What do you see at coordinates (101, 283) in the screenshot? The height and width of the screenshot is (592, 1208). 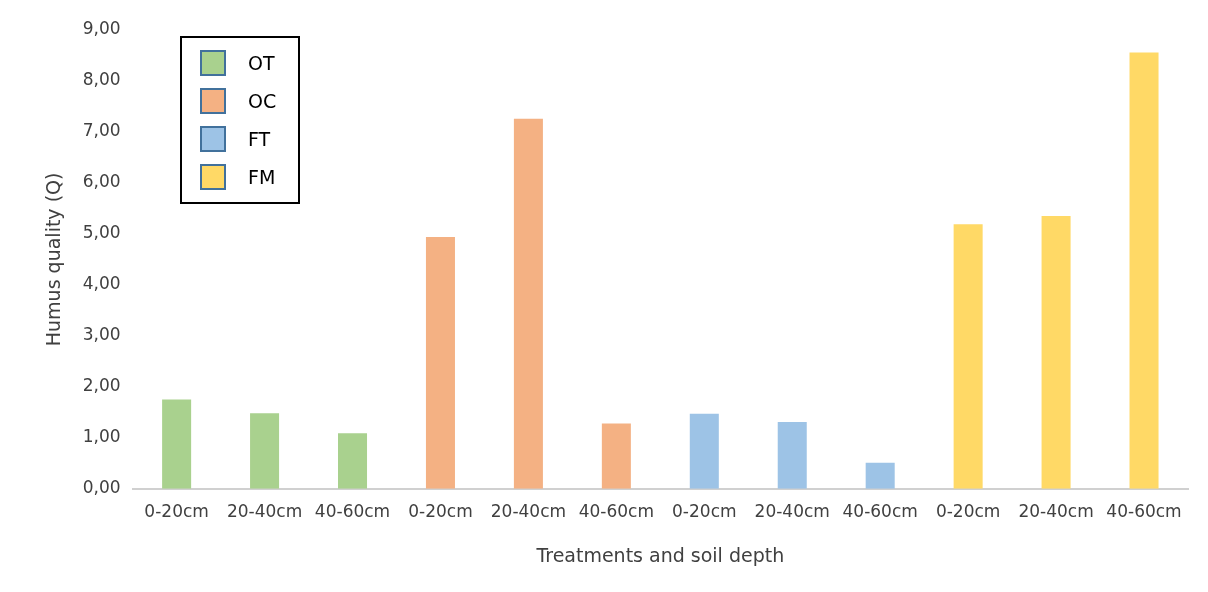 I see `y-tick-label: 4,00` at bounding box center [101, 283].